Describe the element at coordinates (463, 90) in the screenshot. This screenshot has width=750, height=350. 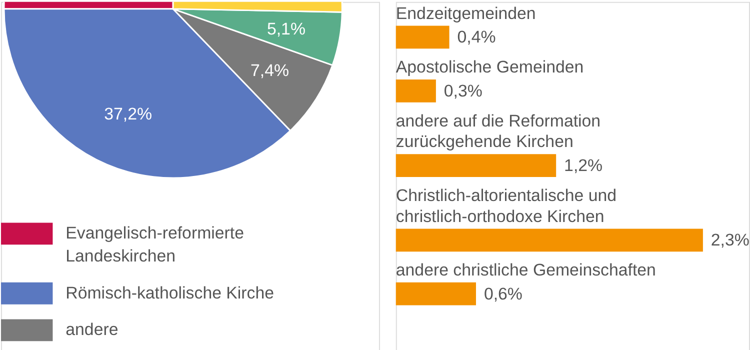
I see `data-label: 0,3%` at that location.